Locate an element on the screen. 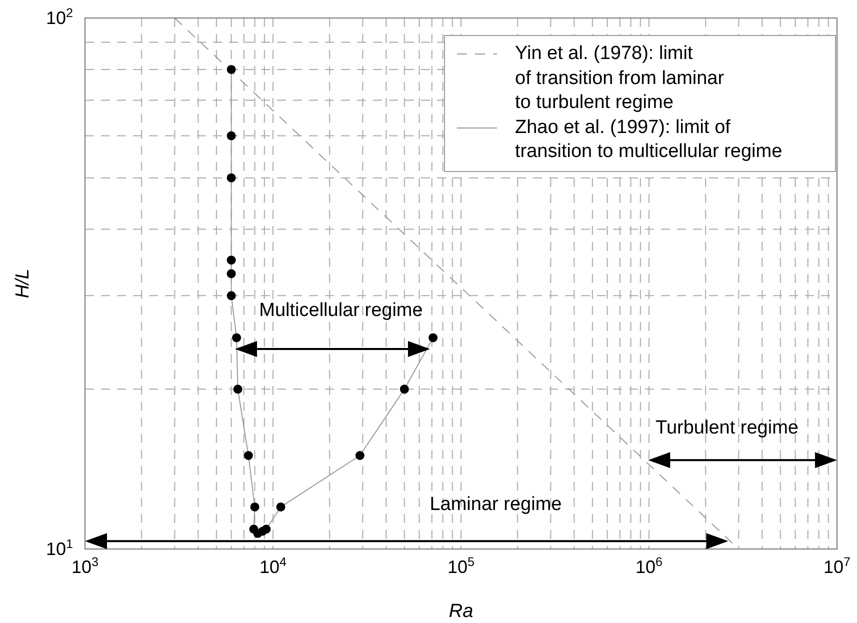 This screenshot has width=857, height=623. x-tick-label: 10$^{5}$ is located at coordinates (461, 566).